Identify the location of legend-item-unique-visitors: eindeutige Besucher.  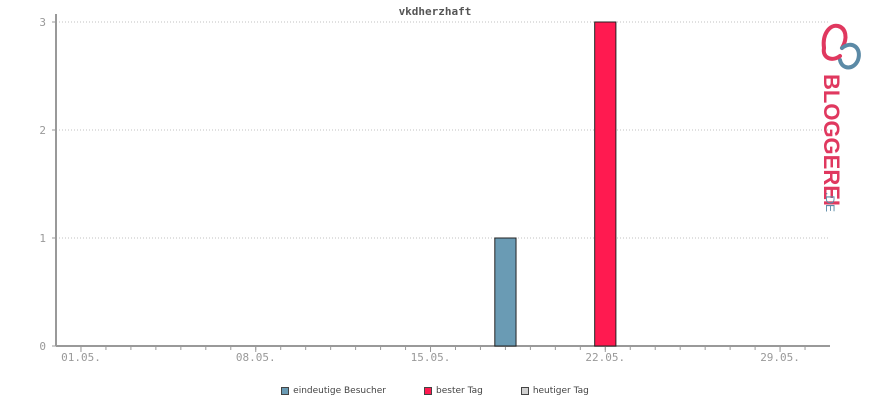
(333, 391).